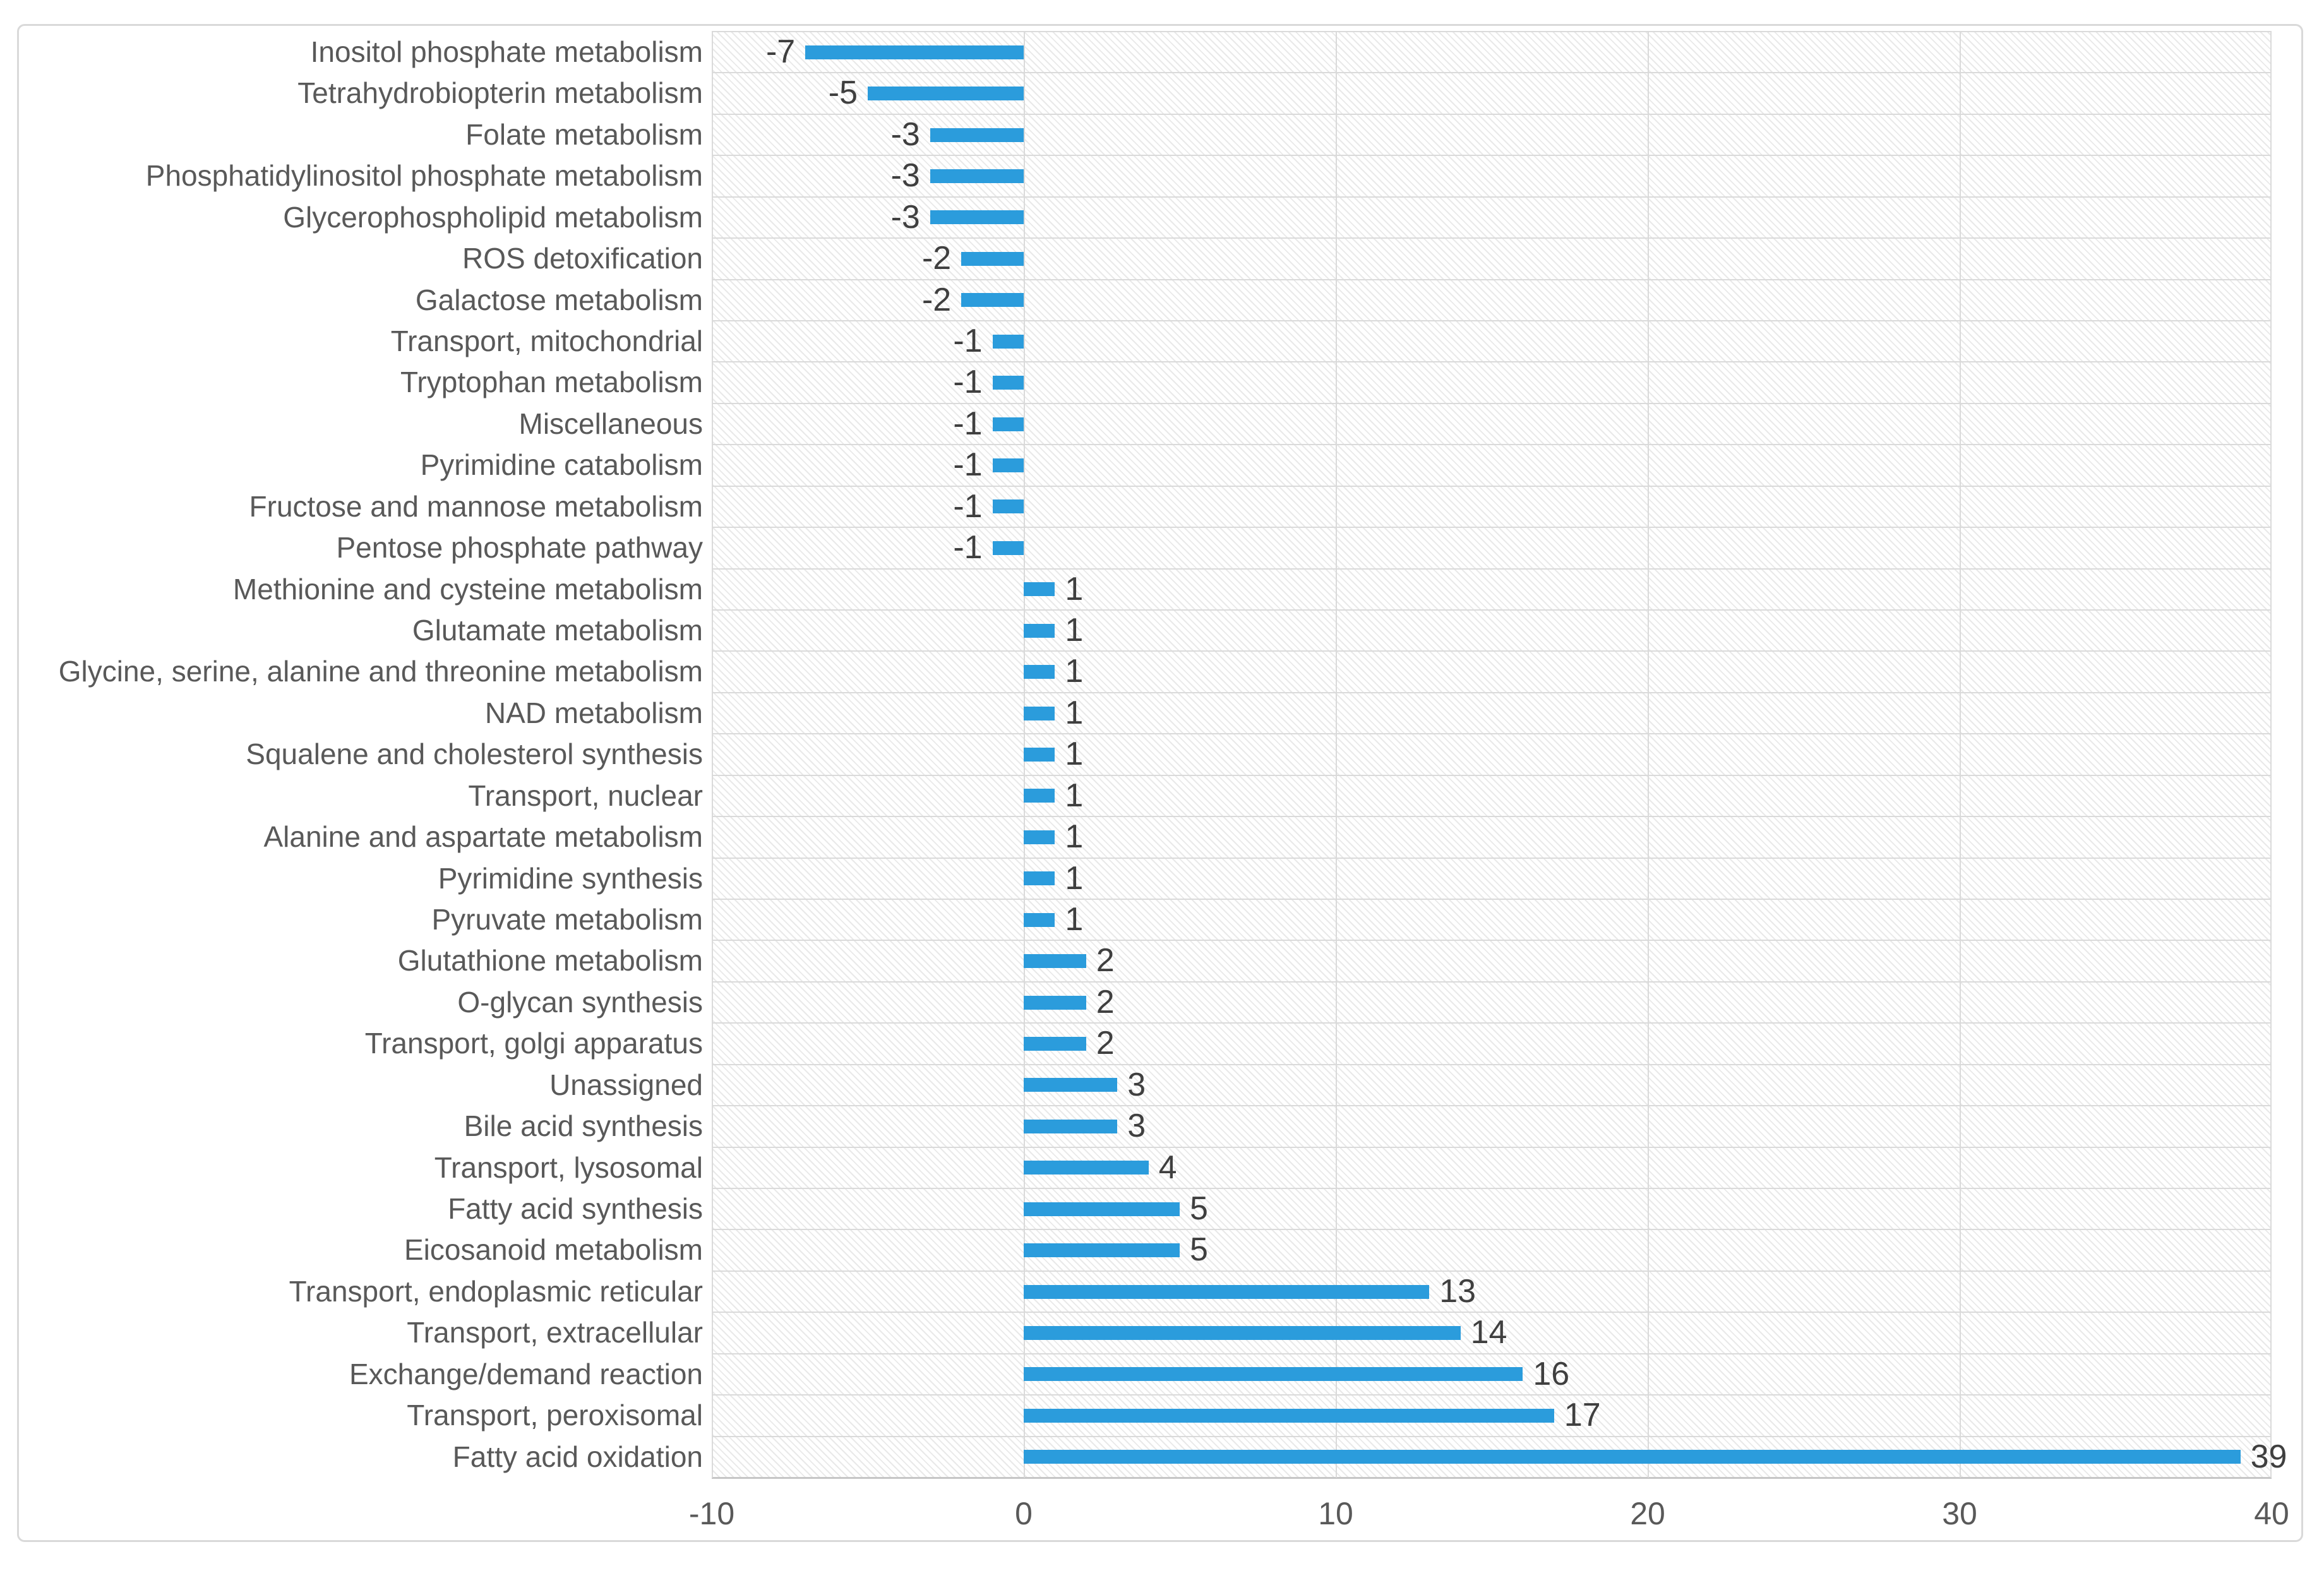  What do you see at coordinates (1492, 1478) in the screenshot?
I see `x-axis-line` at bounding box center [1492, 1478].